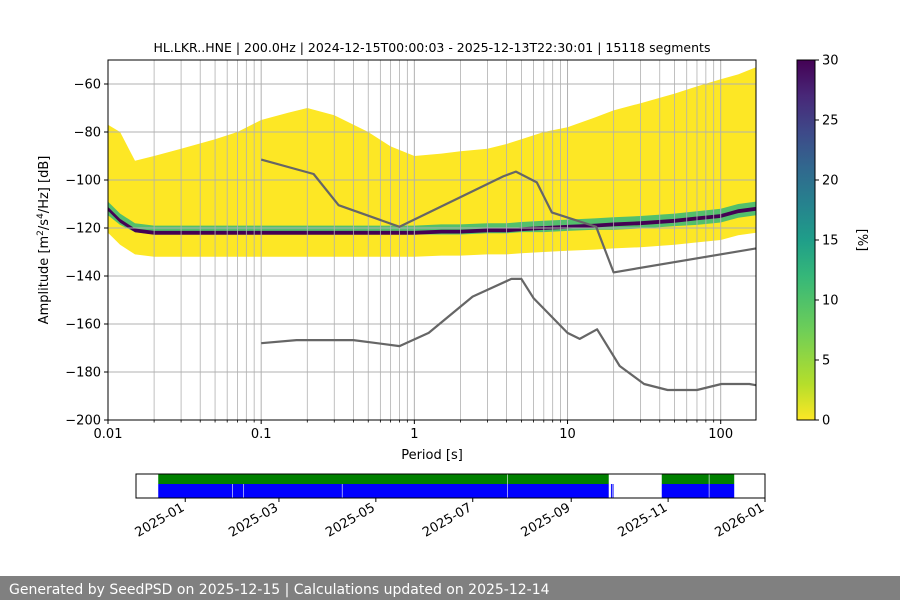  Describe the element at coordinates (432, 455) in the screenshot. I see `x-axis-label: Period [s]` at that location.